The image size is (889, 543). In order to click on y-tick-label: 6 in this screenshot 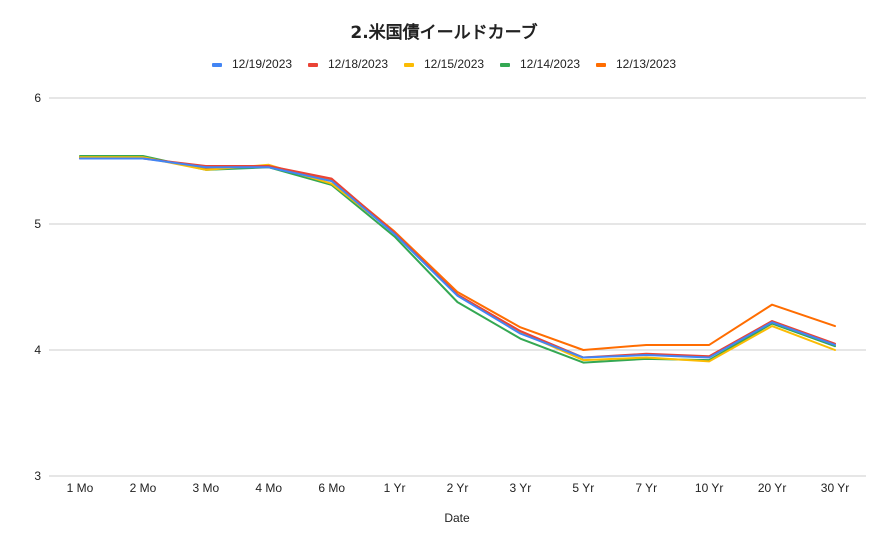, I will do `click(37, 98)`.